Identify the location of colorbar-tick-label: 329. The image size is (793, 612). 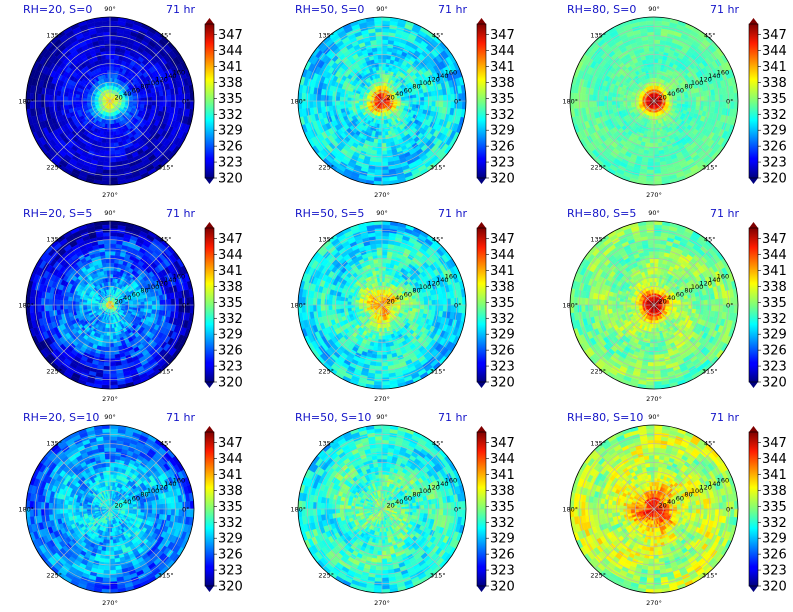
(502, 131).